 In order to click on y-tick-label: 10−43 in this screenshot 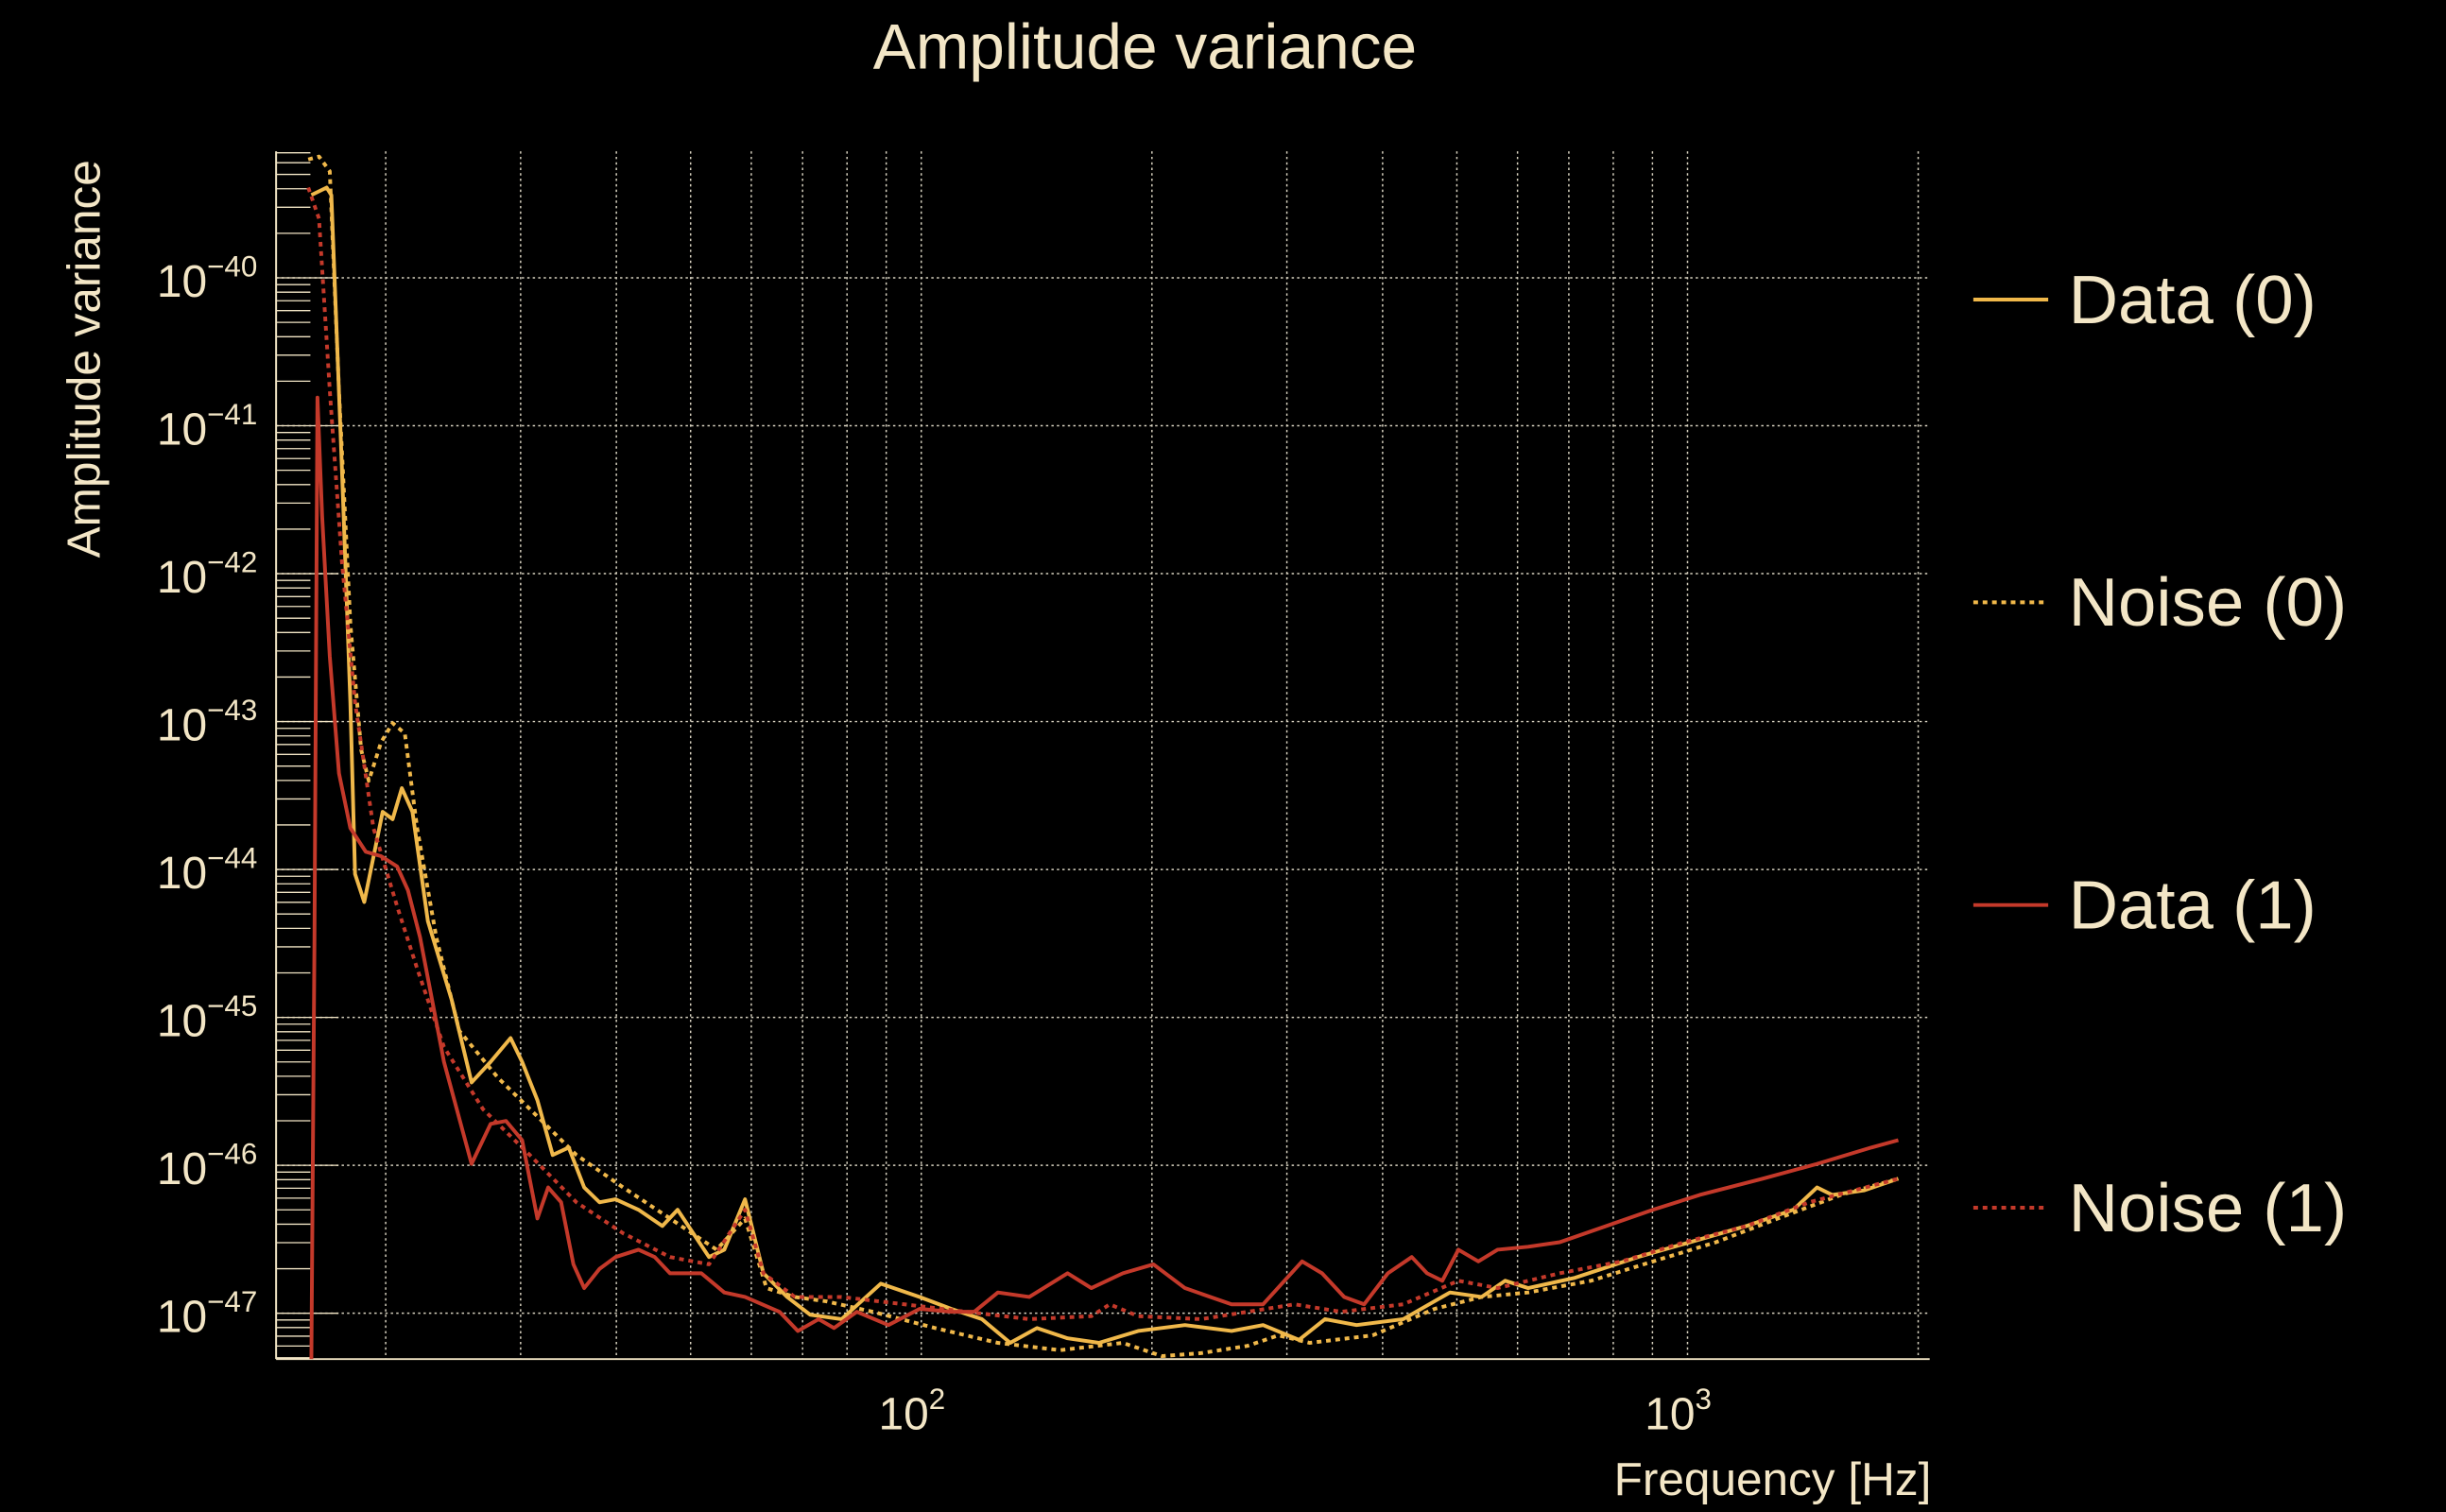, I will do `click(207, 722)`.